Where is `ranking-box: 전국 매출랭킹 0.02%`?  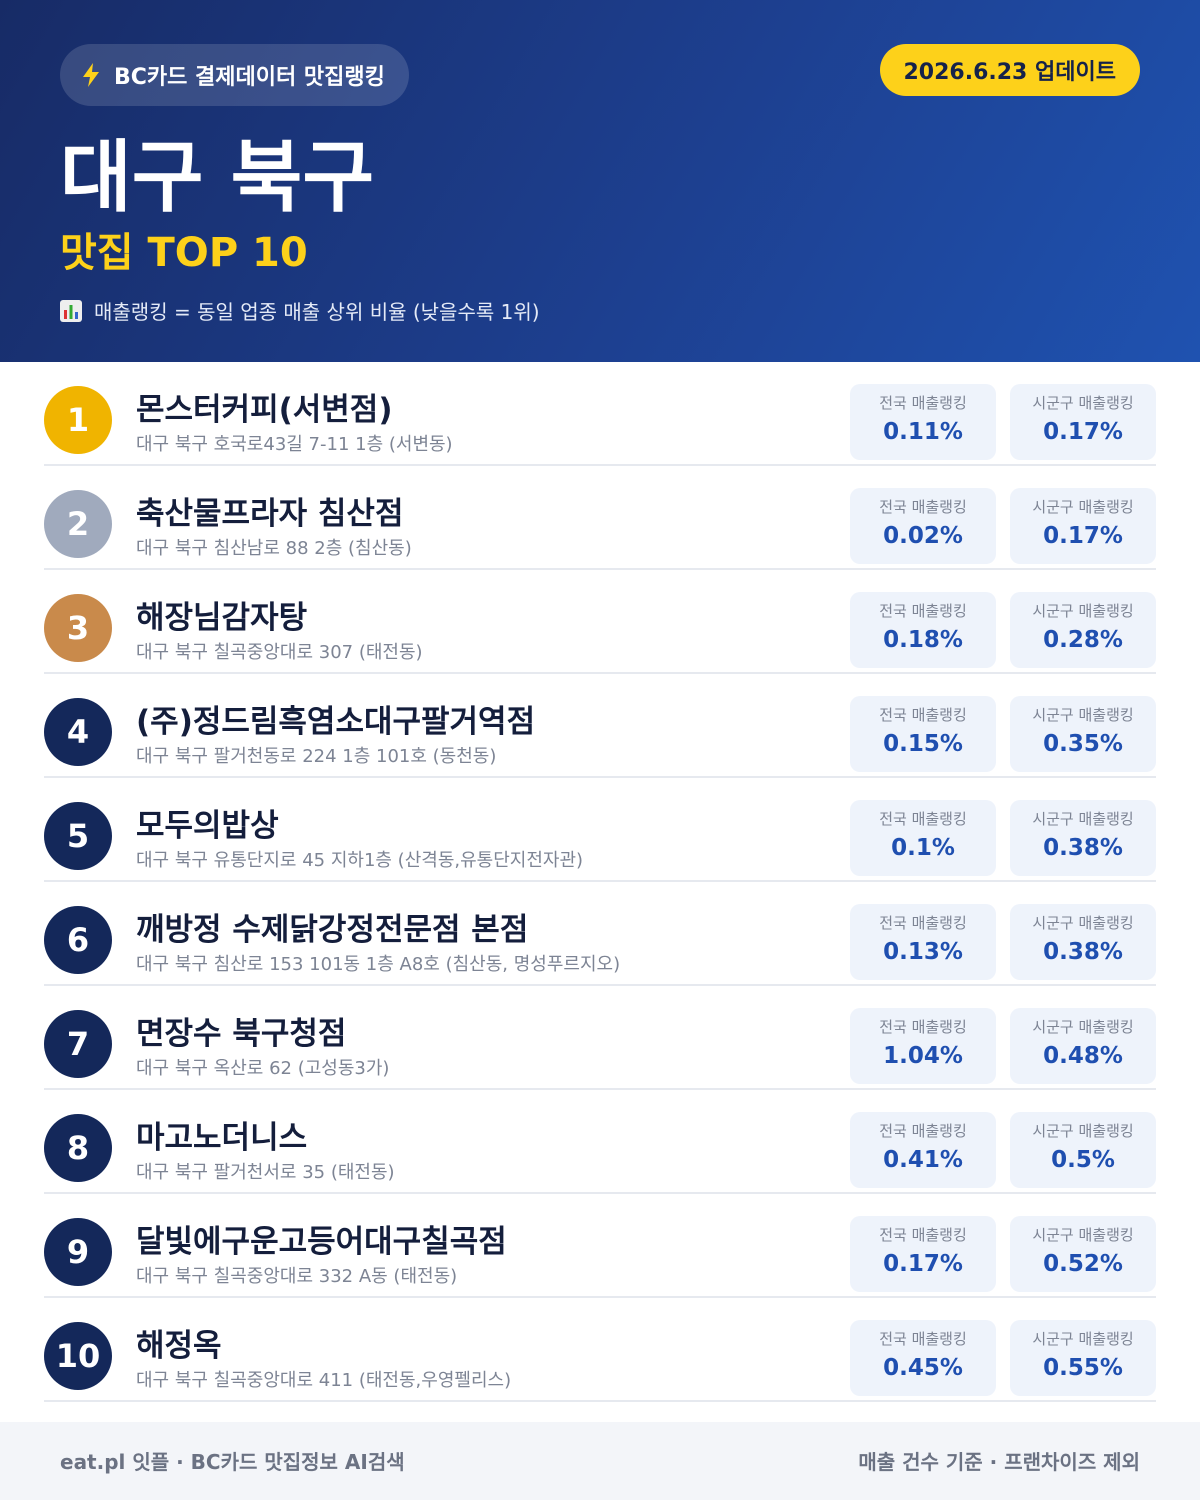
ranking-box: 전국 매출랭킹 0.02% is located at coordinates (923, 526).